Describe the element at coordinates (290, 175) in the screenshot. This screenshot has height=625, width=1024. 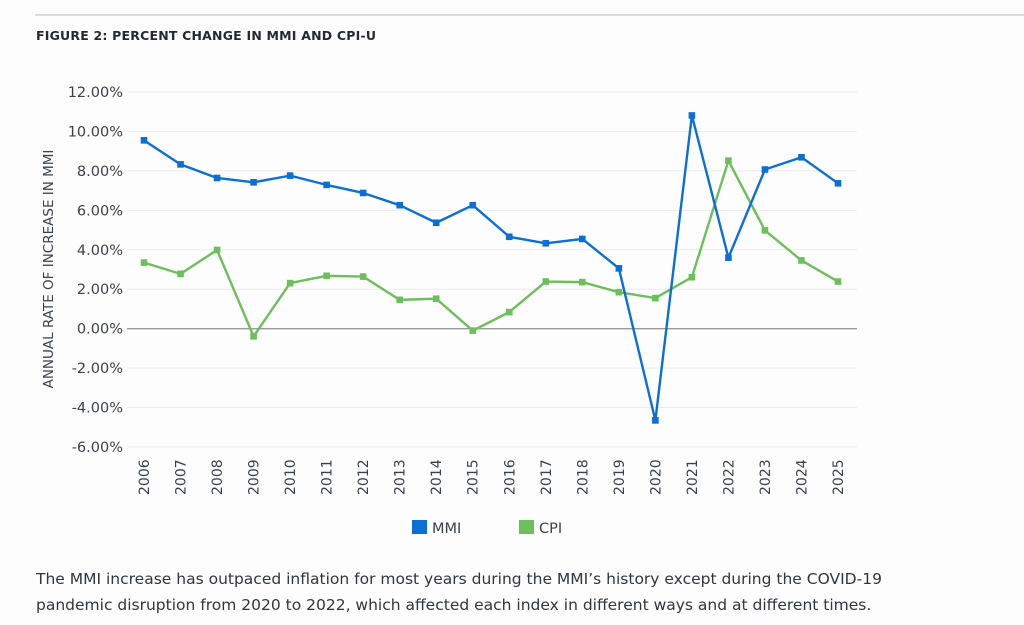
I see `mmi-point-2010` at that location.